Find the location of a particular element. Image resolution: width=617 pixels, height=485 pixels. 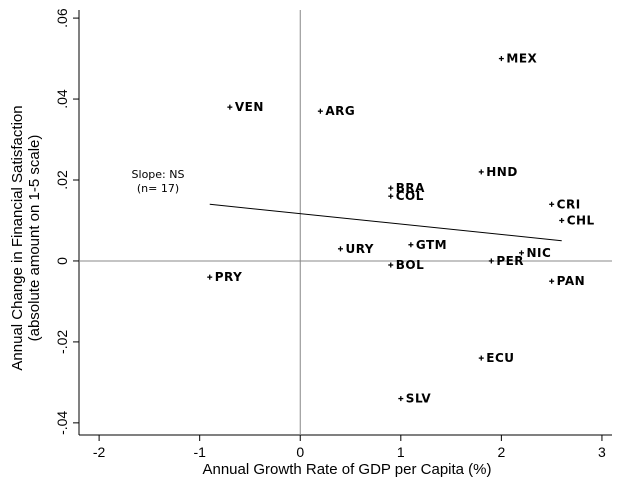

data-point-bol: BOL is located at coordinates (406, 265).